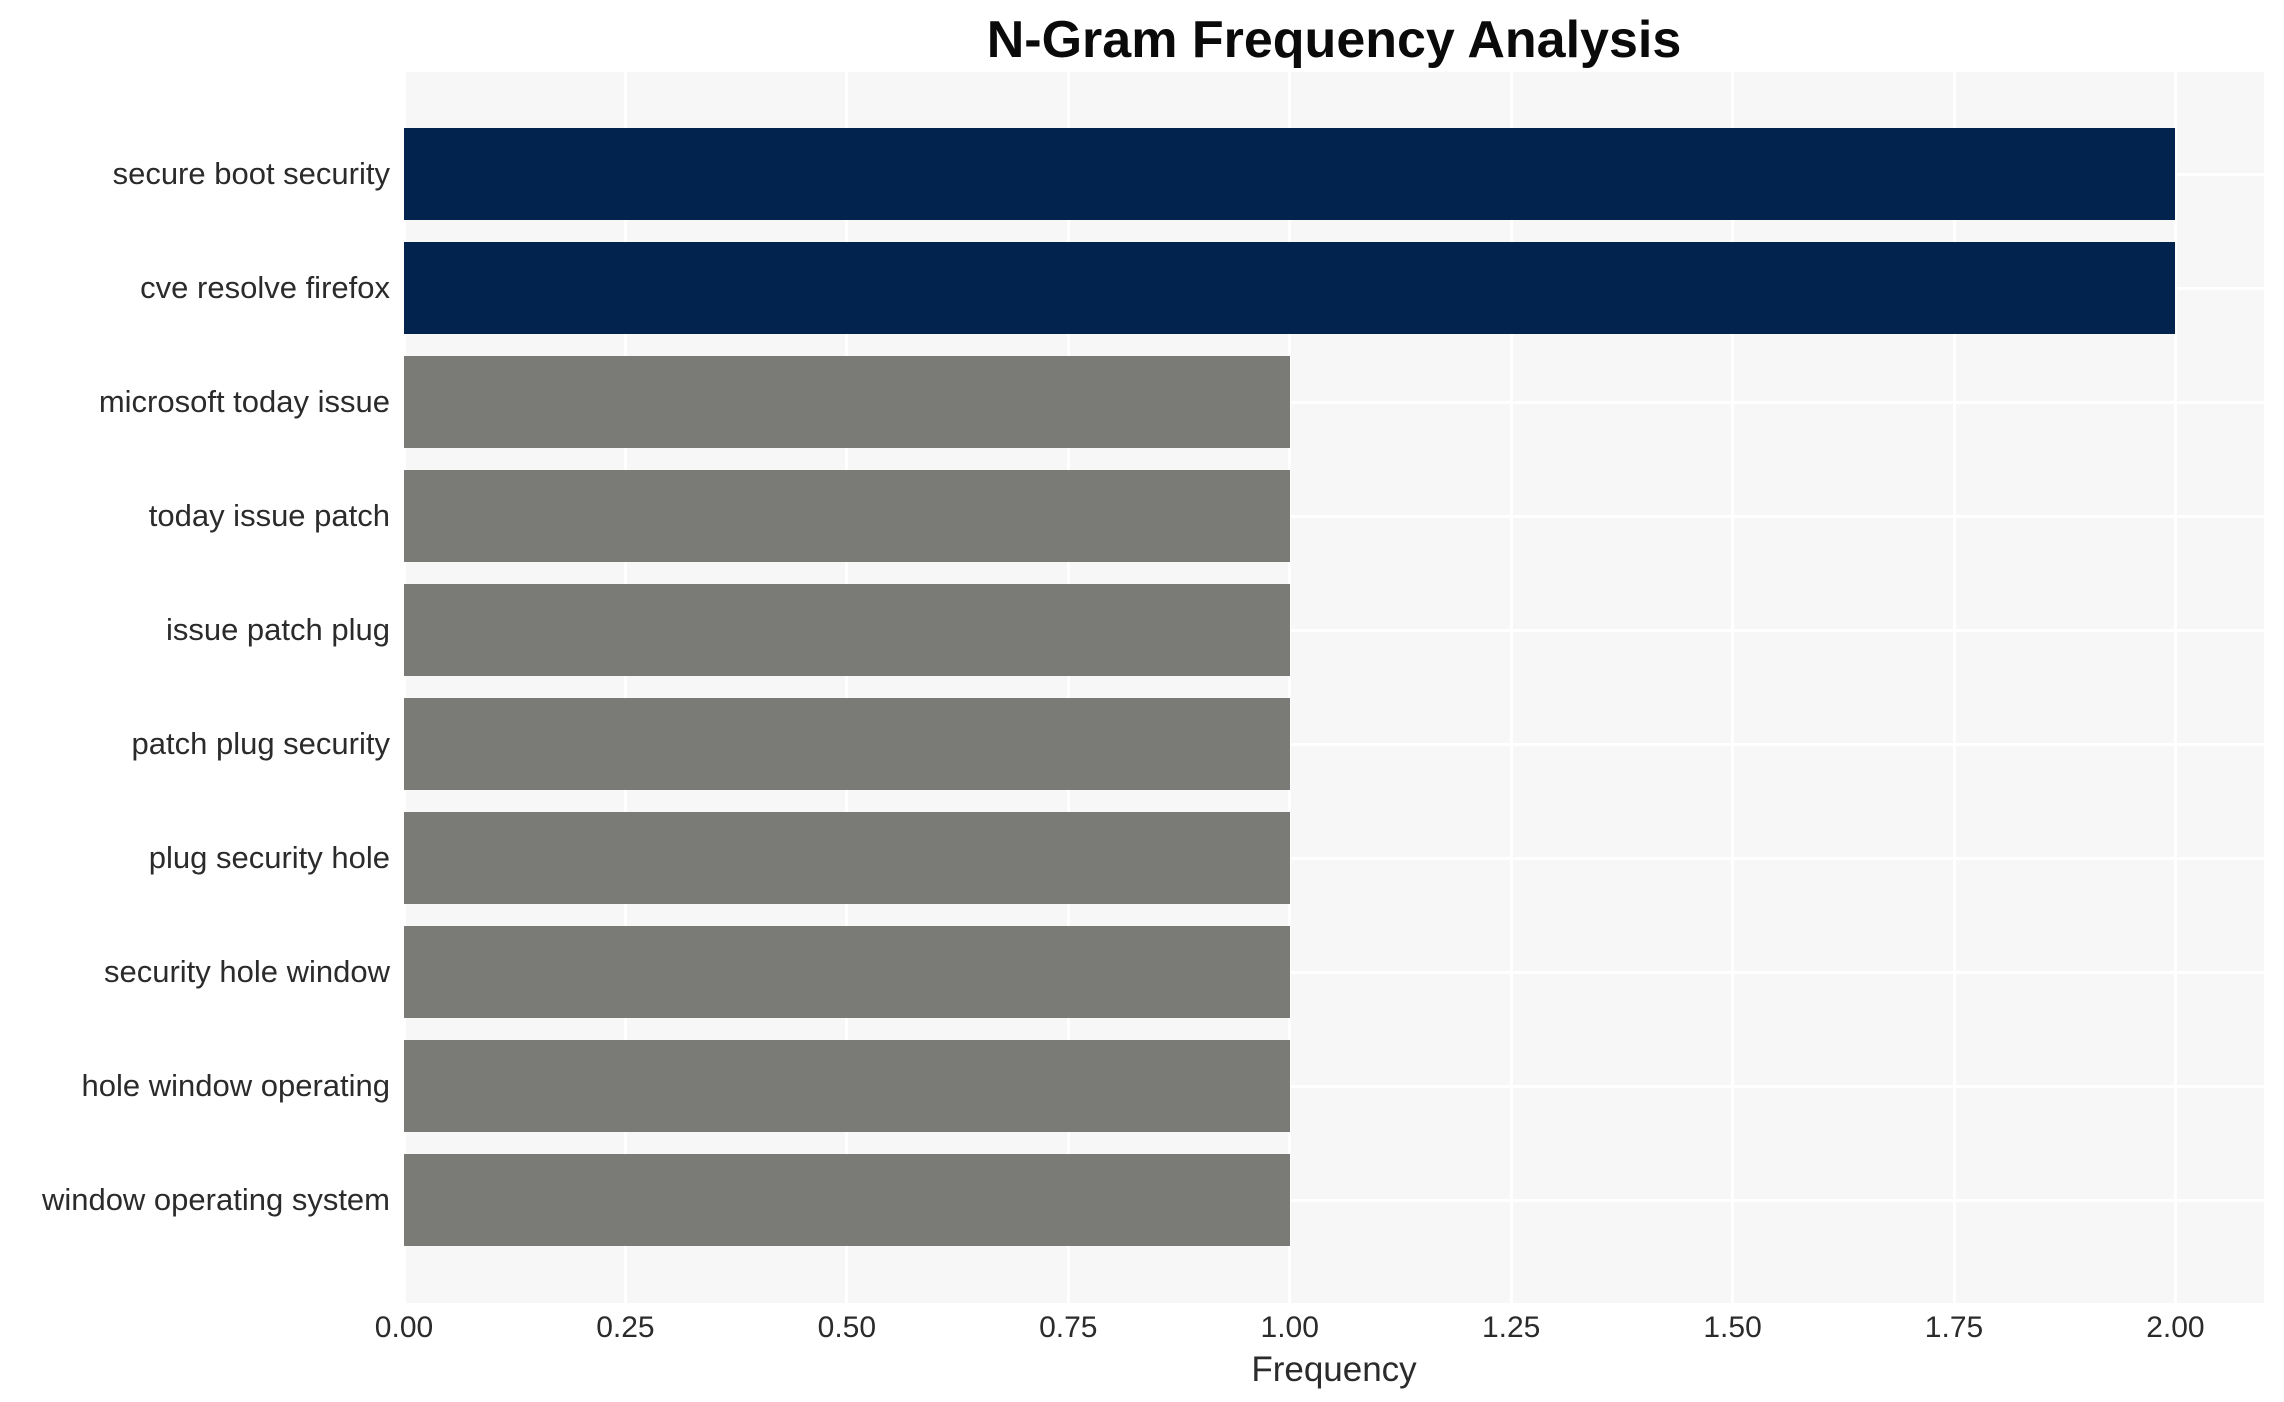 The width and height of the screenshot is (2284, 1402). I want to click on x-axis-tick-label: 1.25, so click(1511, 1327).